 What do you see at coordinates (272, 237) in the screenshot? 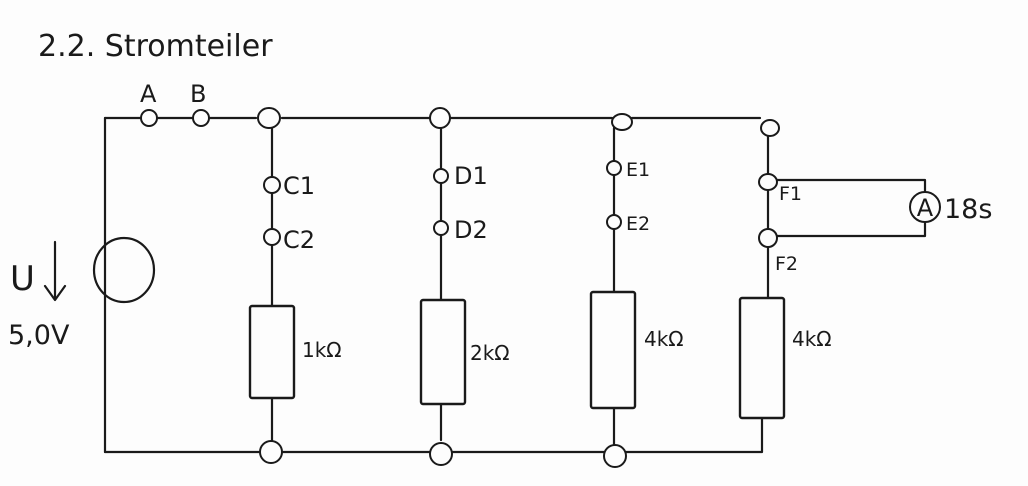
I see `terminal-c2` at bounding box center [272, 237].